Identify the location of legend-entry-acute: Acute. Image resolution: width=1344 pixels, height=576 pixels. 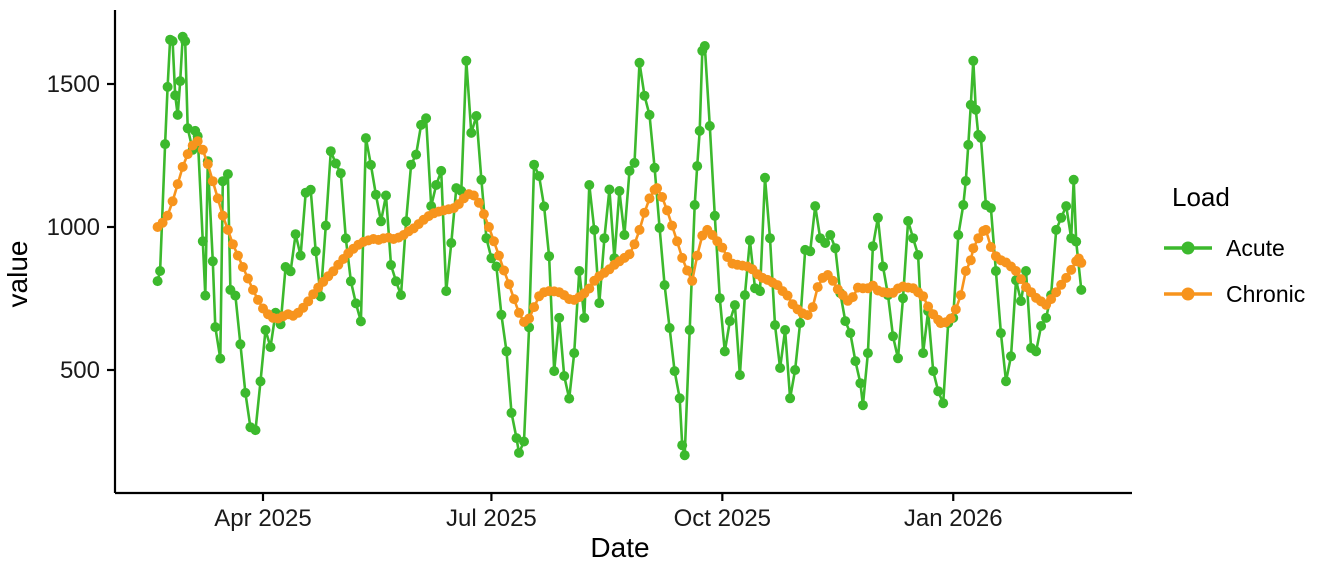
(1233, 248).